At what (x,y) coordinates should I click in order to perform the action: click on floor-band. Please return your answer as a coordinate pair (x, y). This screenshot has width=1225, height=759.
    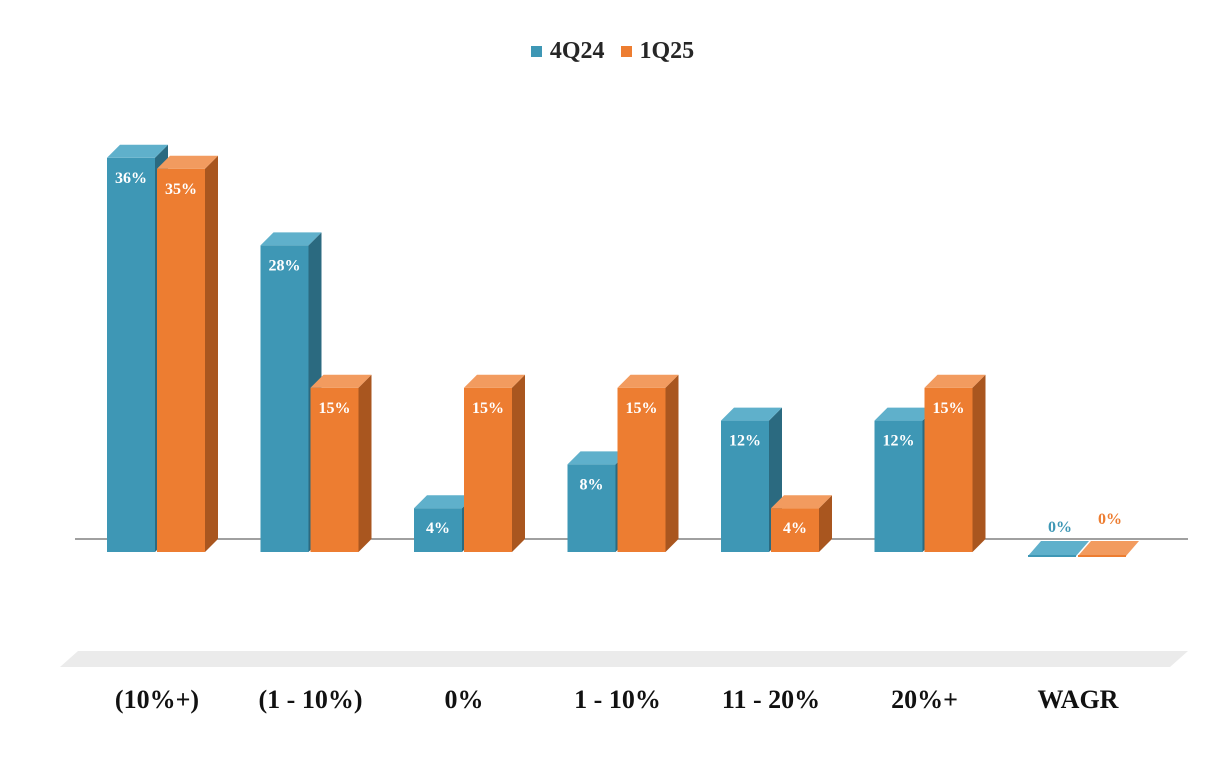
    Looking at the image, I should click on (624, 659).